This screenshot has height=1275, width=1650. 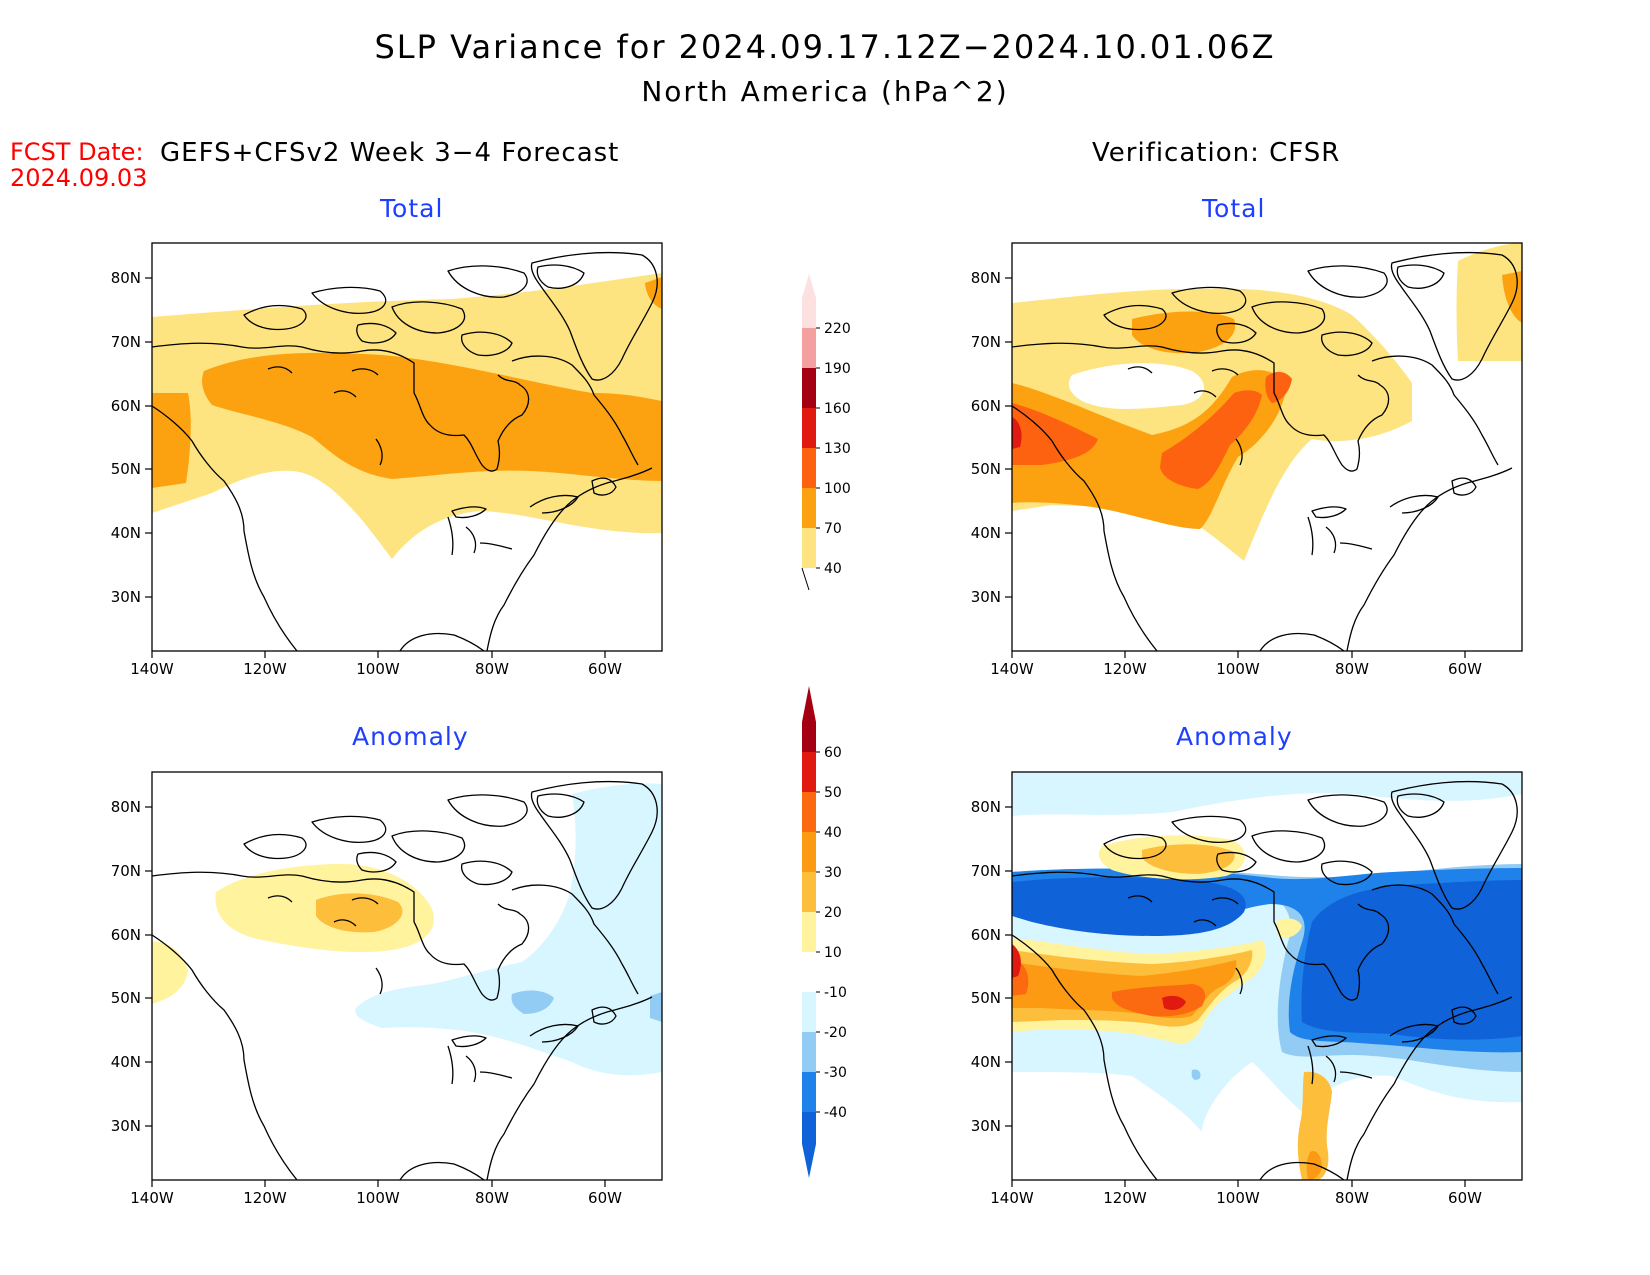 What do you see at coordinates (833, 753) in the screenshot?
I see `colorbar-label: 60` at bounding box center [833, 753].